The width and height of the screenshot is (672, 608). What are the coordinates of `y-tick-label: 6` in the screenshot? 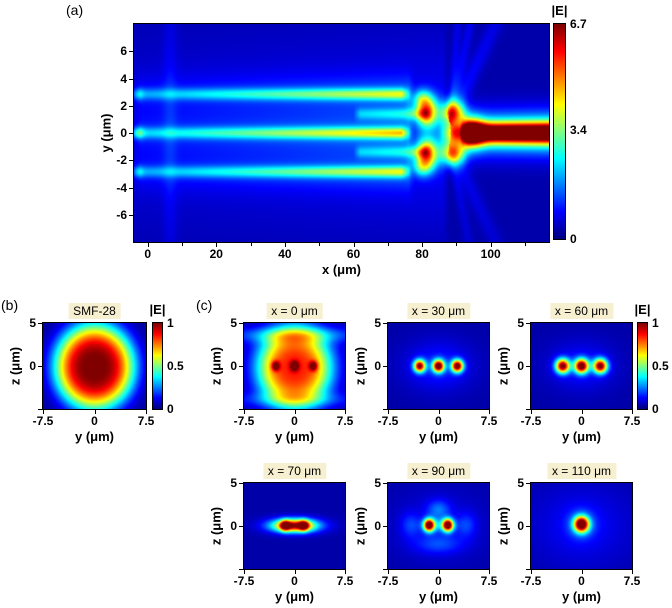 It's located at (123, 51).